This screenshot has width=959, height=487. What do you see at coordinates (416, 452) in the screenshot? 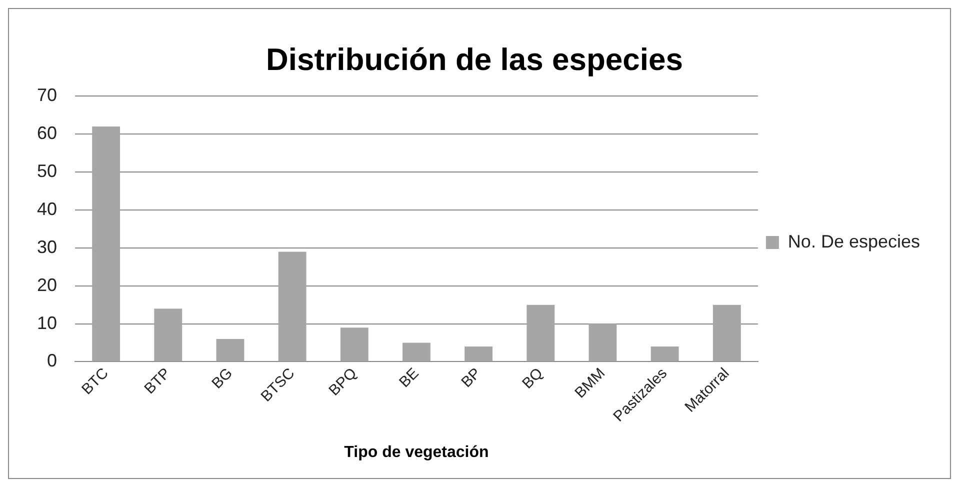
I see `x-axis-title: Tipo de vegetación` at bounding box center [416, 452].